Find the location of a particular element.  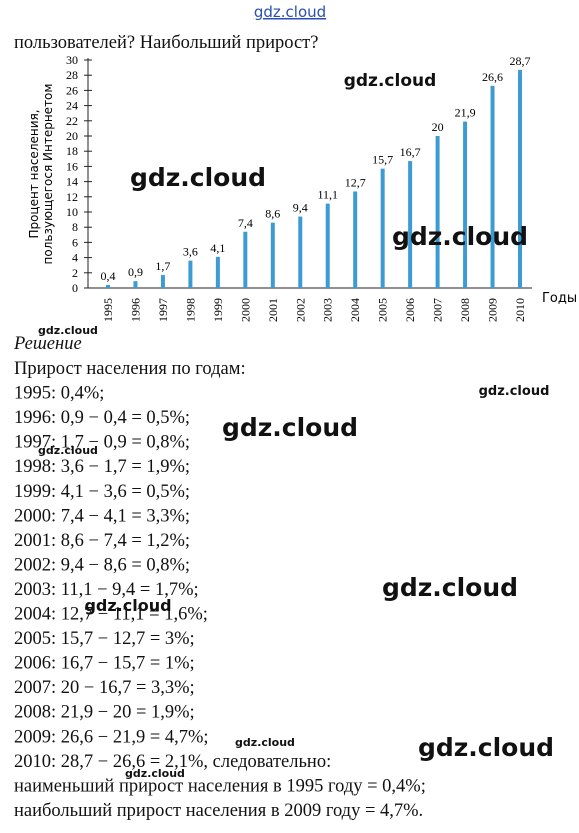

solution-line: 2000: 7,4 − 4,1 = 3,3%; is located at coordinates (102, 516).